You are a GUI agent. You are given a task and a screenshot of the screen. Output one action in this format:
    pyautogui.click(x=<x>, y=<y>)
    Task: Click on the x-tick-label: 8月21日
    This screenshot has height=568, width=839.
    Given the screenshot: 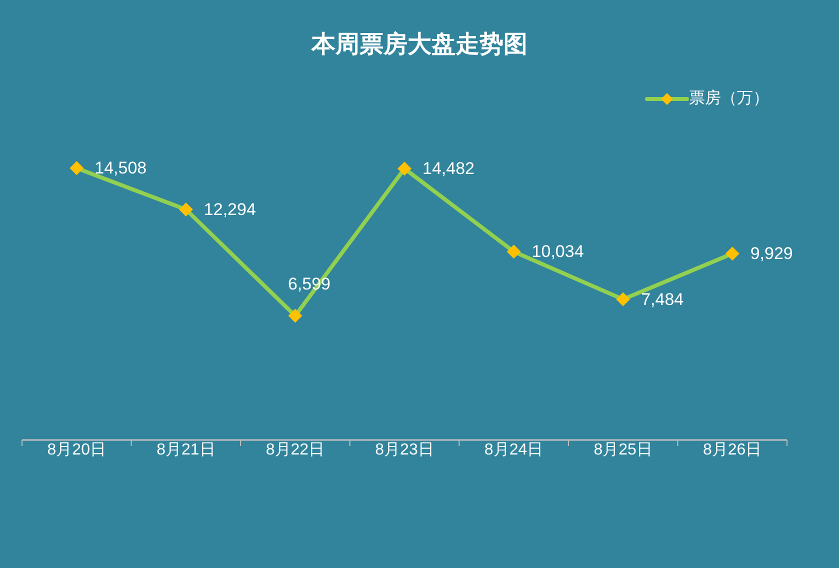 What is the action you would take?
    pyautogui.click(x=186, y=449)
    